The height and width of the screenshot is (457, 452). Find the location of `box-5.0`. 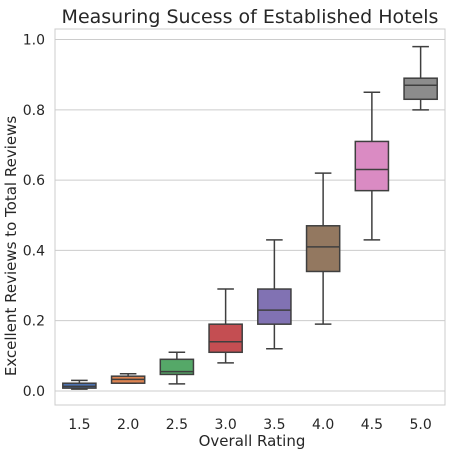

box-5.0 is located at coordinates (420, 78).